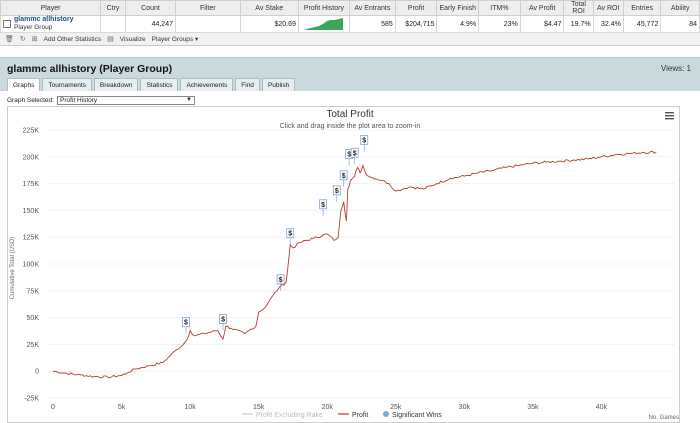  Describe the element at coordinates (90, 69) in the screenshot. I see `panel-title: glammc allhistory (Player Group)` at that location.